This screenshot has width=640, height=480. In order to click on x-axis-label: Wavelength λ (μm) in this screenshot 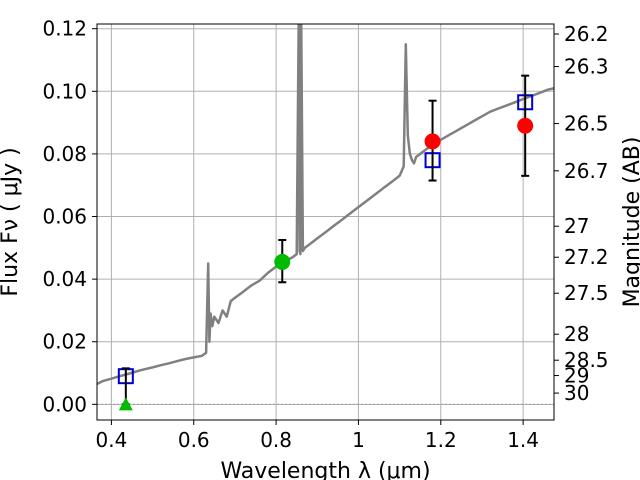, I will do `click(325, 469)`.